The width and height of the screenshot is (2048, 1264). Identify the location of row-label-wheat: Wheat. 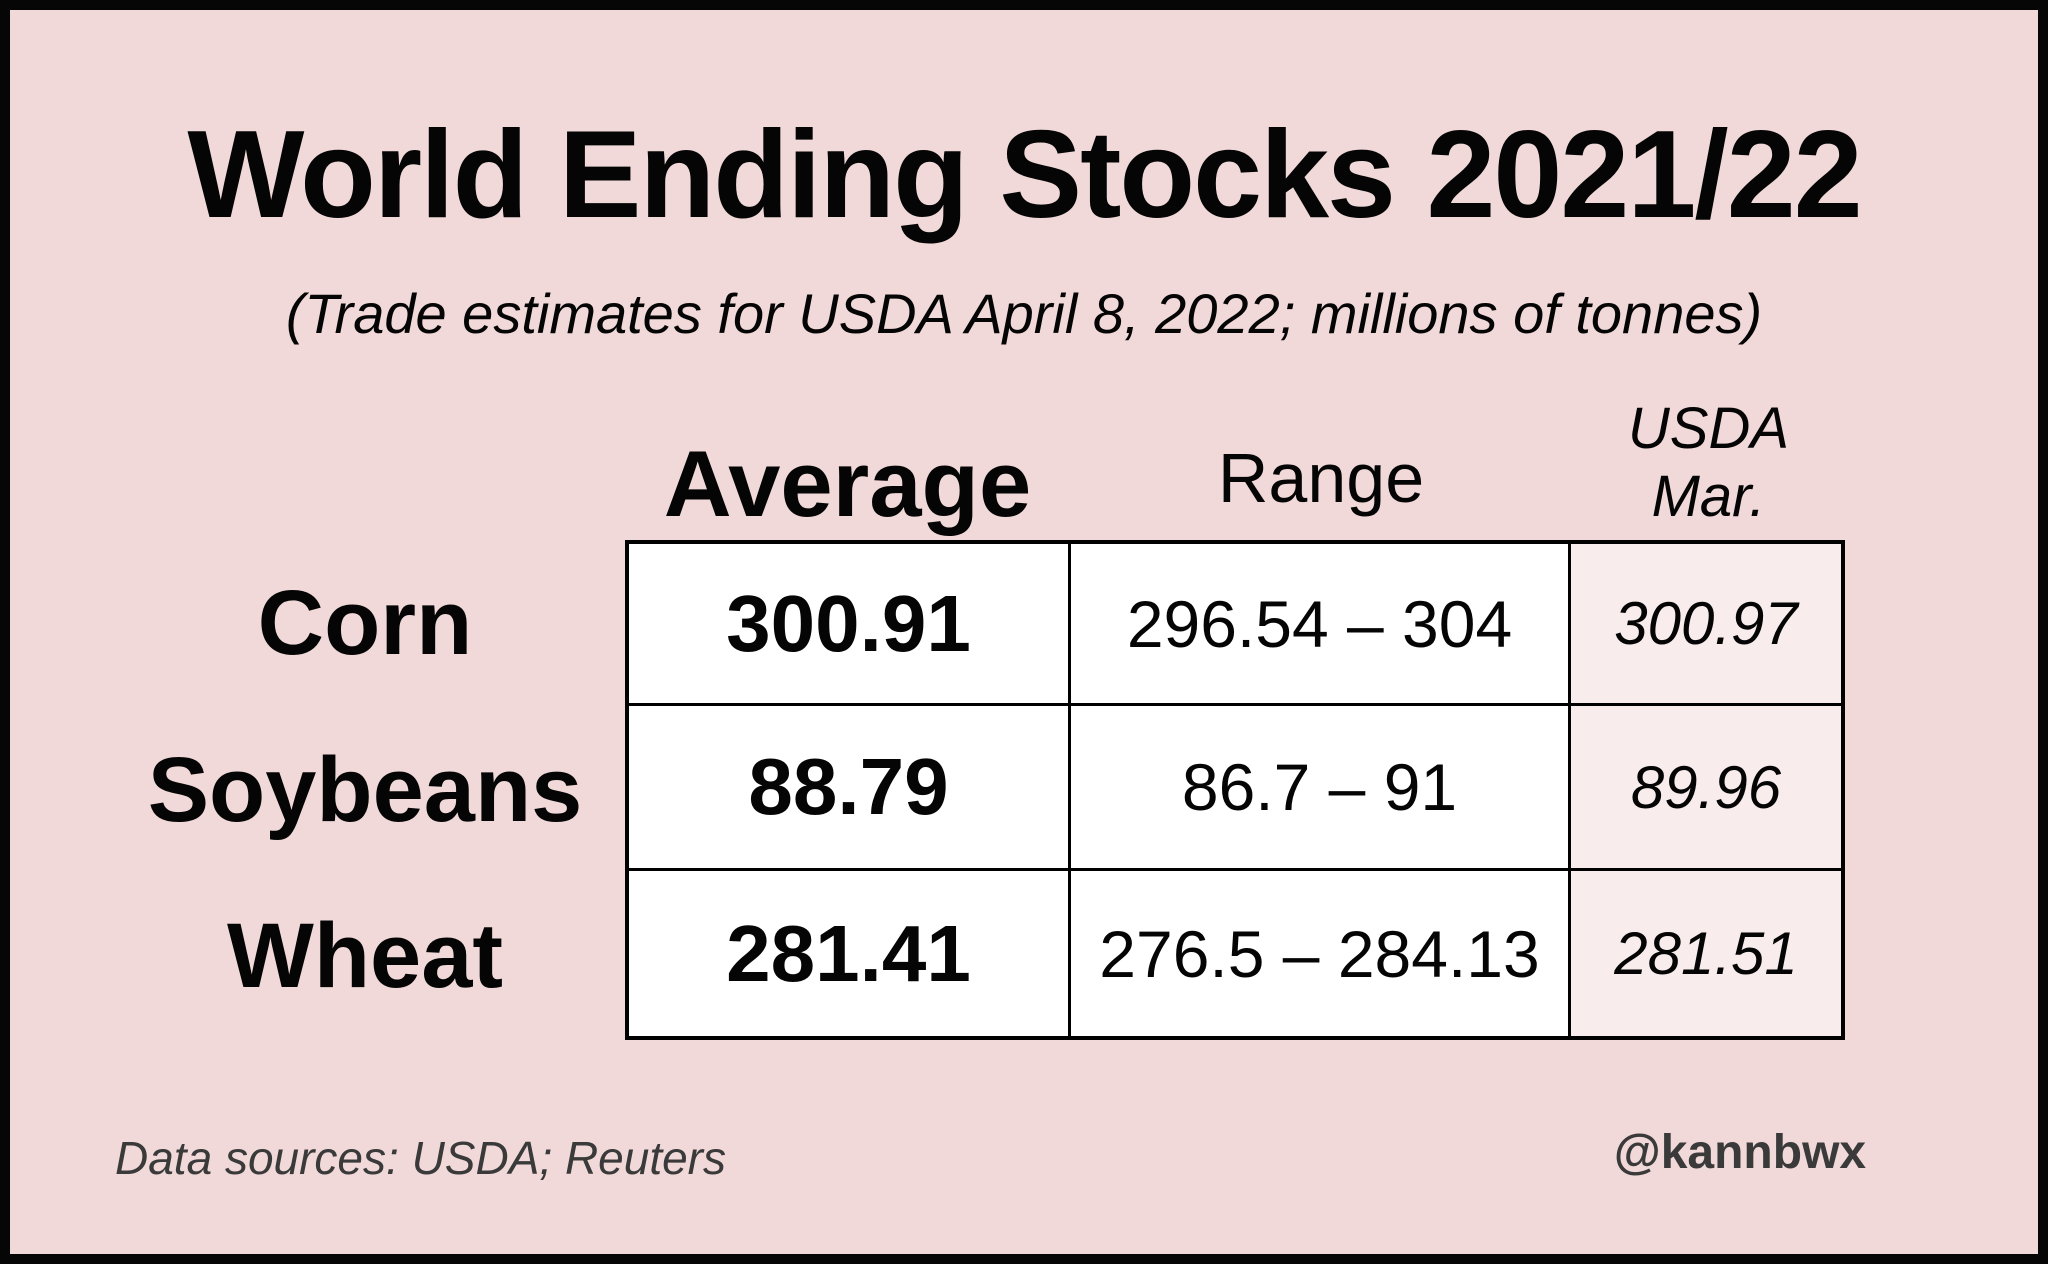
(365, 956).